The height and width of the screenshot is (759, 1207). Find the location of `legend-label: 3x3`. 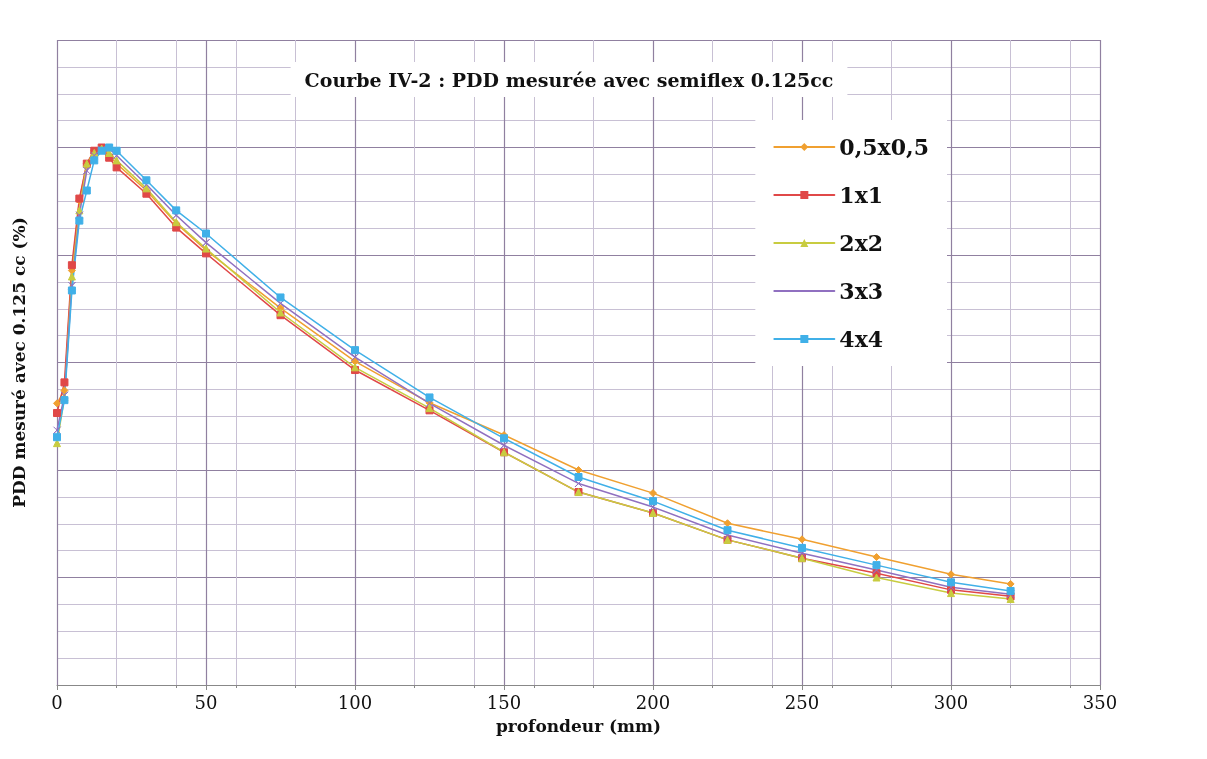

legend-label: 3x3 is located at coordinates (861, 291).